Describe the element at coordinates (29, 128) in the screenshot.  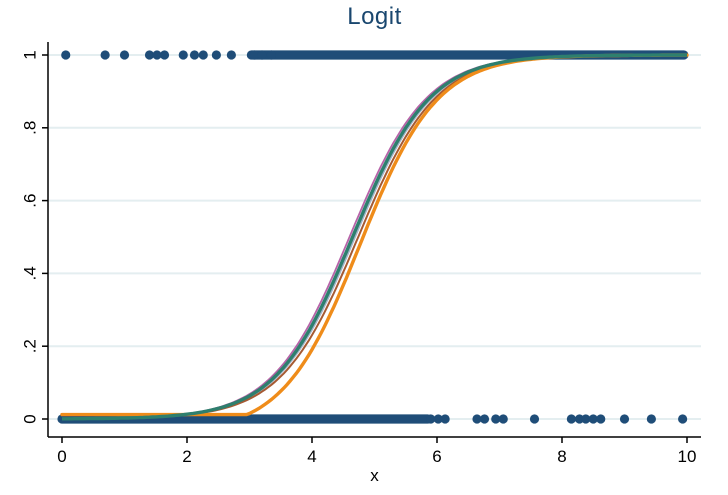
I see `y-tick-label: .8` at that location.